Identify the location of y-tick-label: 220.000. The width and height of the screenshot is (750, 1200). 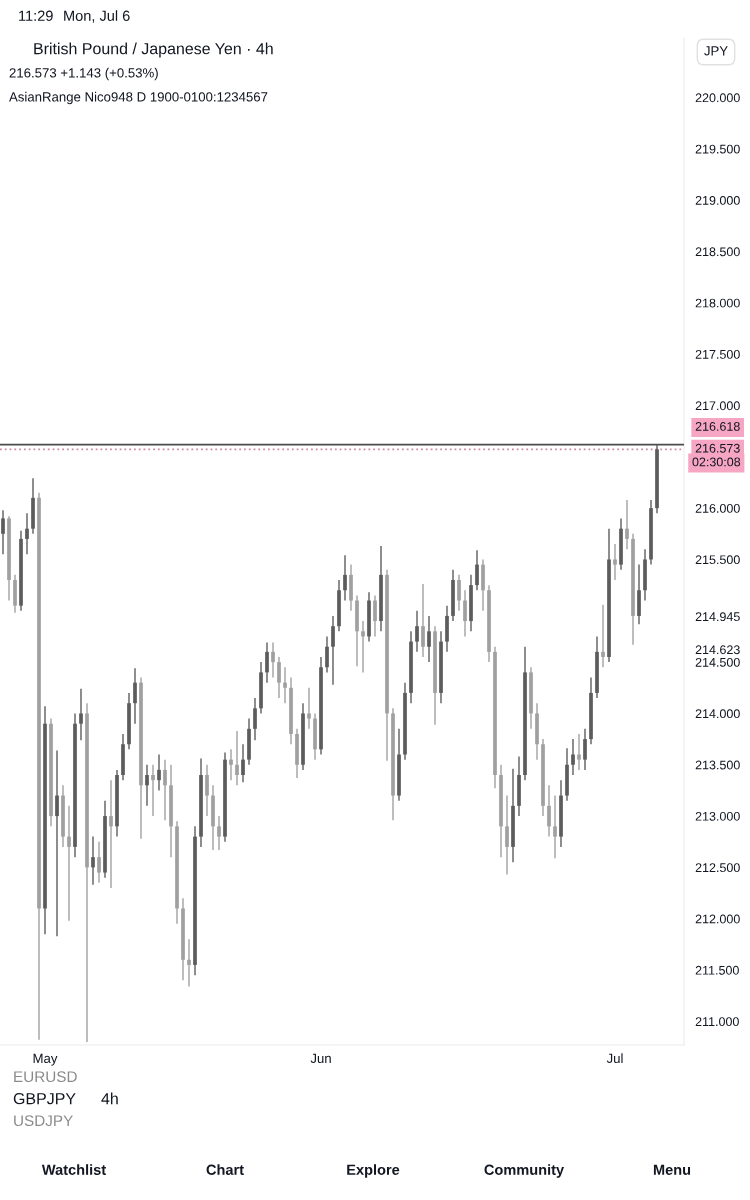
(717, 98).